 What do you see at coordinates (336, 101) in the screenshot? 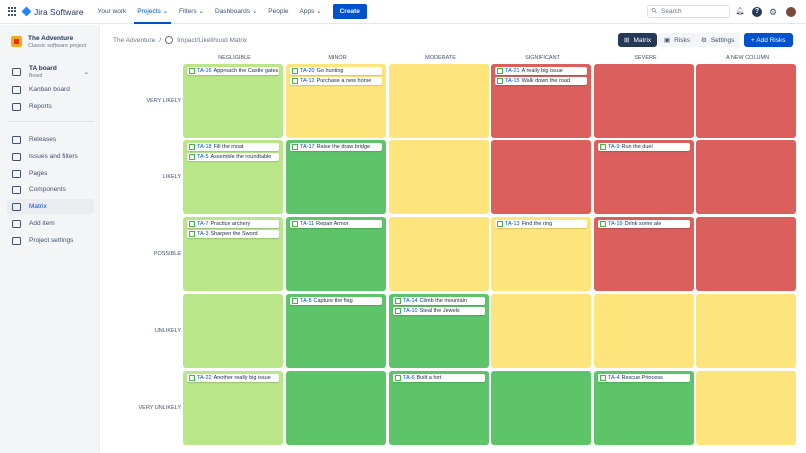
I see `matrix-cell: TA-20 Go hunting TA-12 Purchase a new horse` at bounding box center [336, 101].